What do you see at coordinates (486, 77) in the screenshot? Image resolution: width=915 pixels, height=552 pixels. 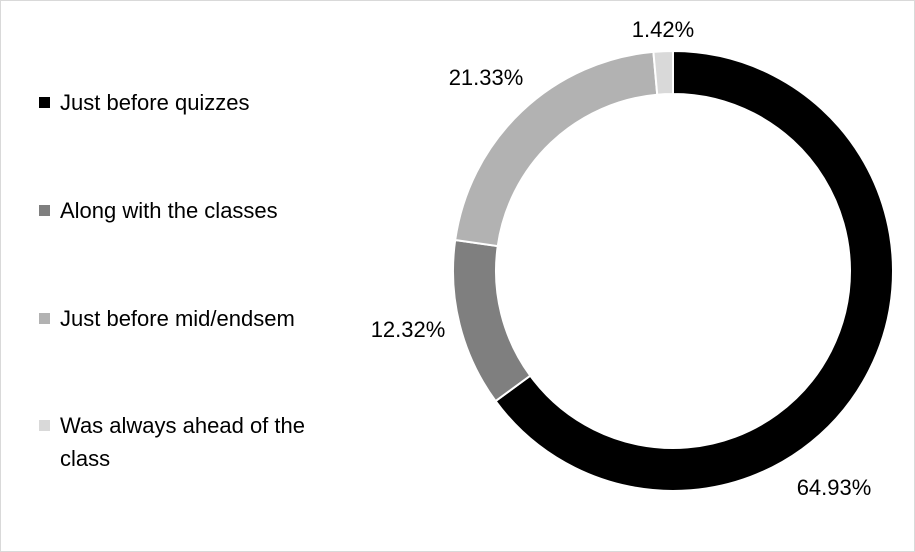 I see `data-label-just-before-mid-endsem: 21.33%` at bounding box center [486, 77].